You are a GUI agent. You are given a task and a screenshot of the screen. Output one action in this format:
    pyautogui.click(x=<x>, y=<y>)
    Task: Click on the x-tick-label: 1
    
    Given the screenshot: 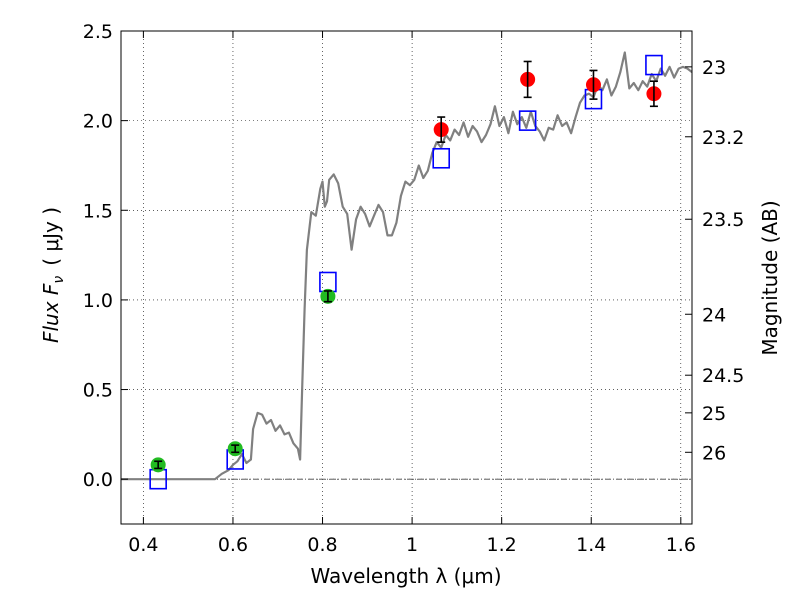 What is the action you would take?
    pyautogui.click(x=412, y=545)
    